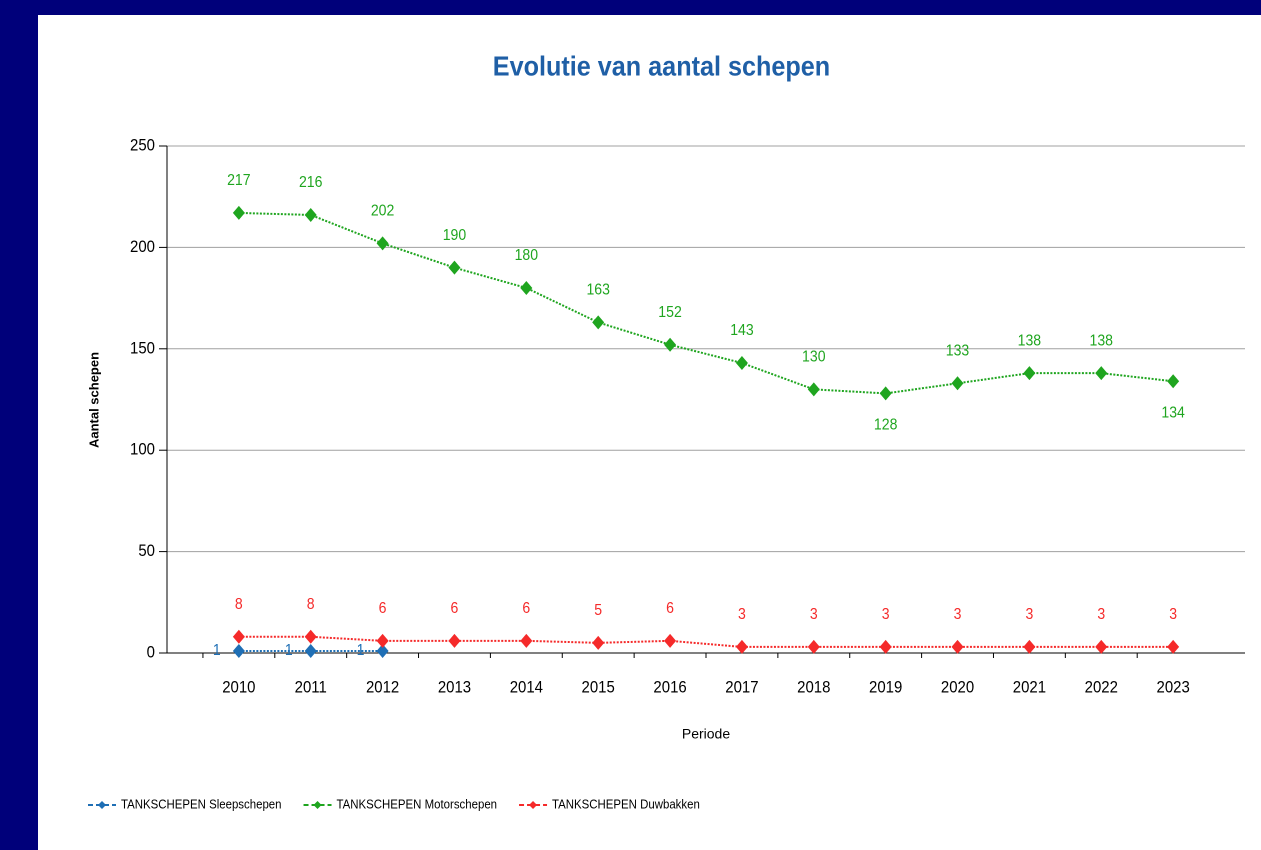 Image resolution: width=1261 pixels, height=850 pixels. What do you see at coordinates (151, 653) in the screenshot?
I see `y-tick-label: 0` at bounding box center [151, 653].